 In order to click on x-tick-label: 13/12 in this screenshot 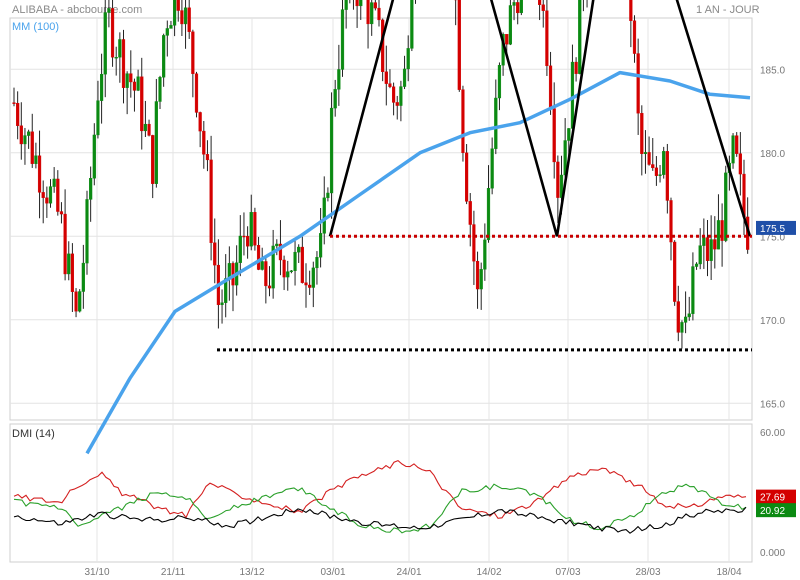, I will do `click(251, 572)`.